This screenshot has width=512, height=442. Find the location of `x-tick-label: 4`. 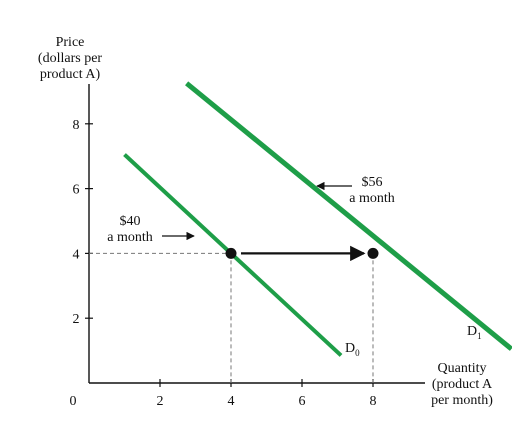

x-tick-label: 4 is located at coordinates (231, 401).